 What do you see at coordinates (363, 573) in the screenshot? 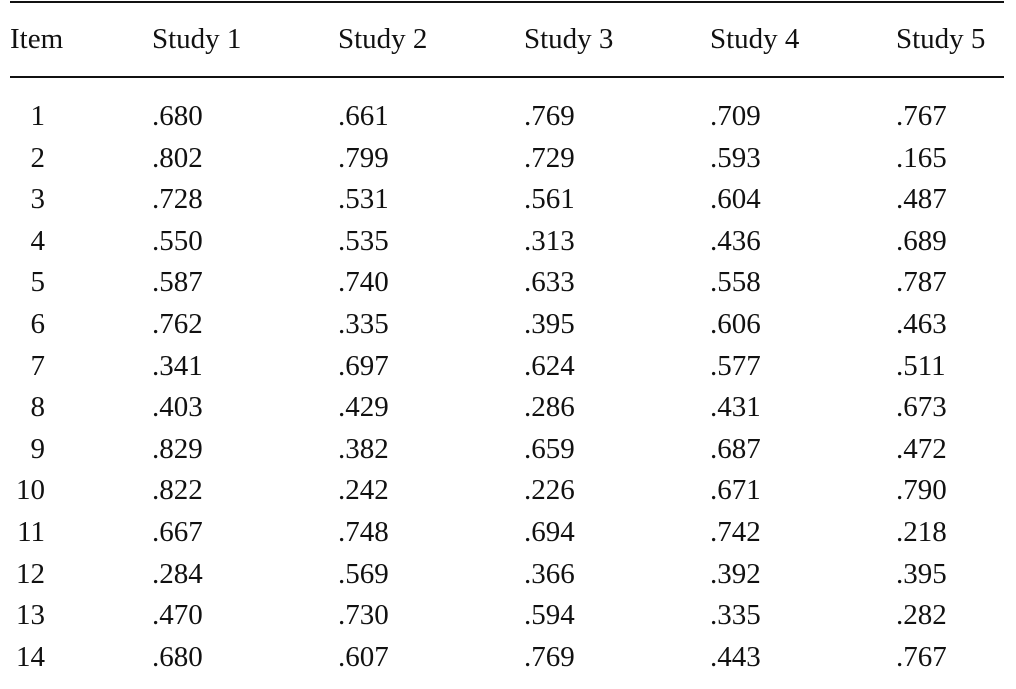
I see `value-cell: .569` at bounding box center [363, 573].